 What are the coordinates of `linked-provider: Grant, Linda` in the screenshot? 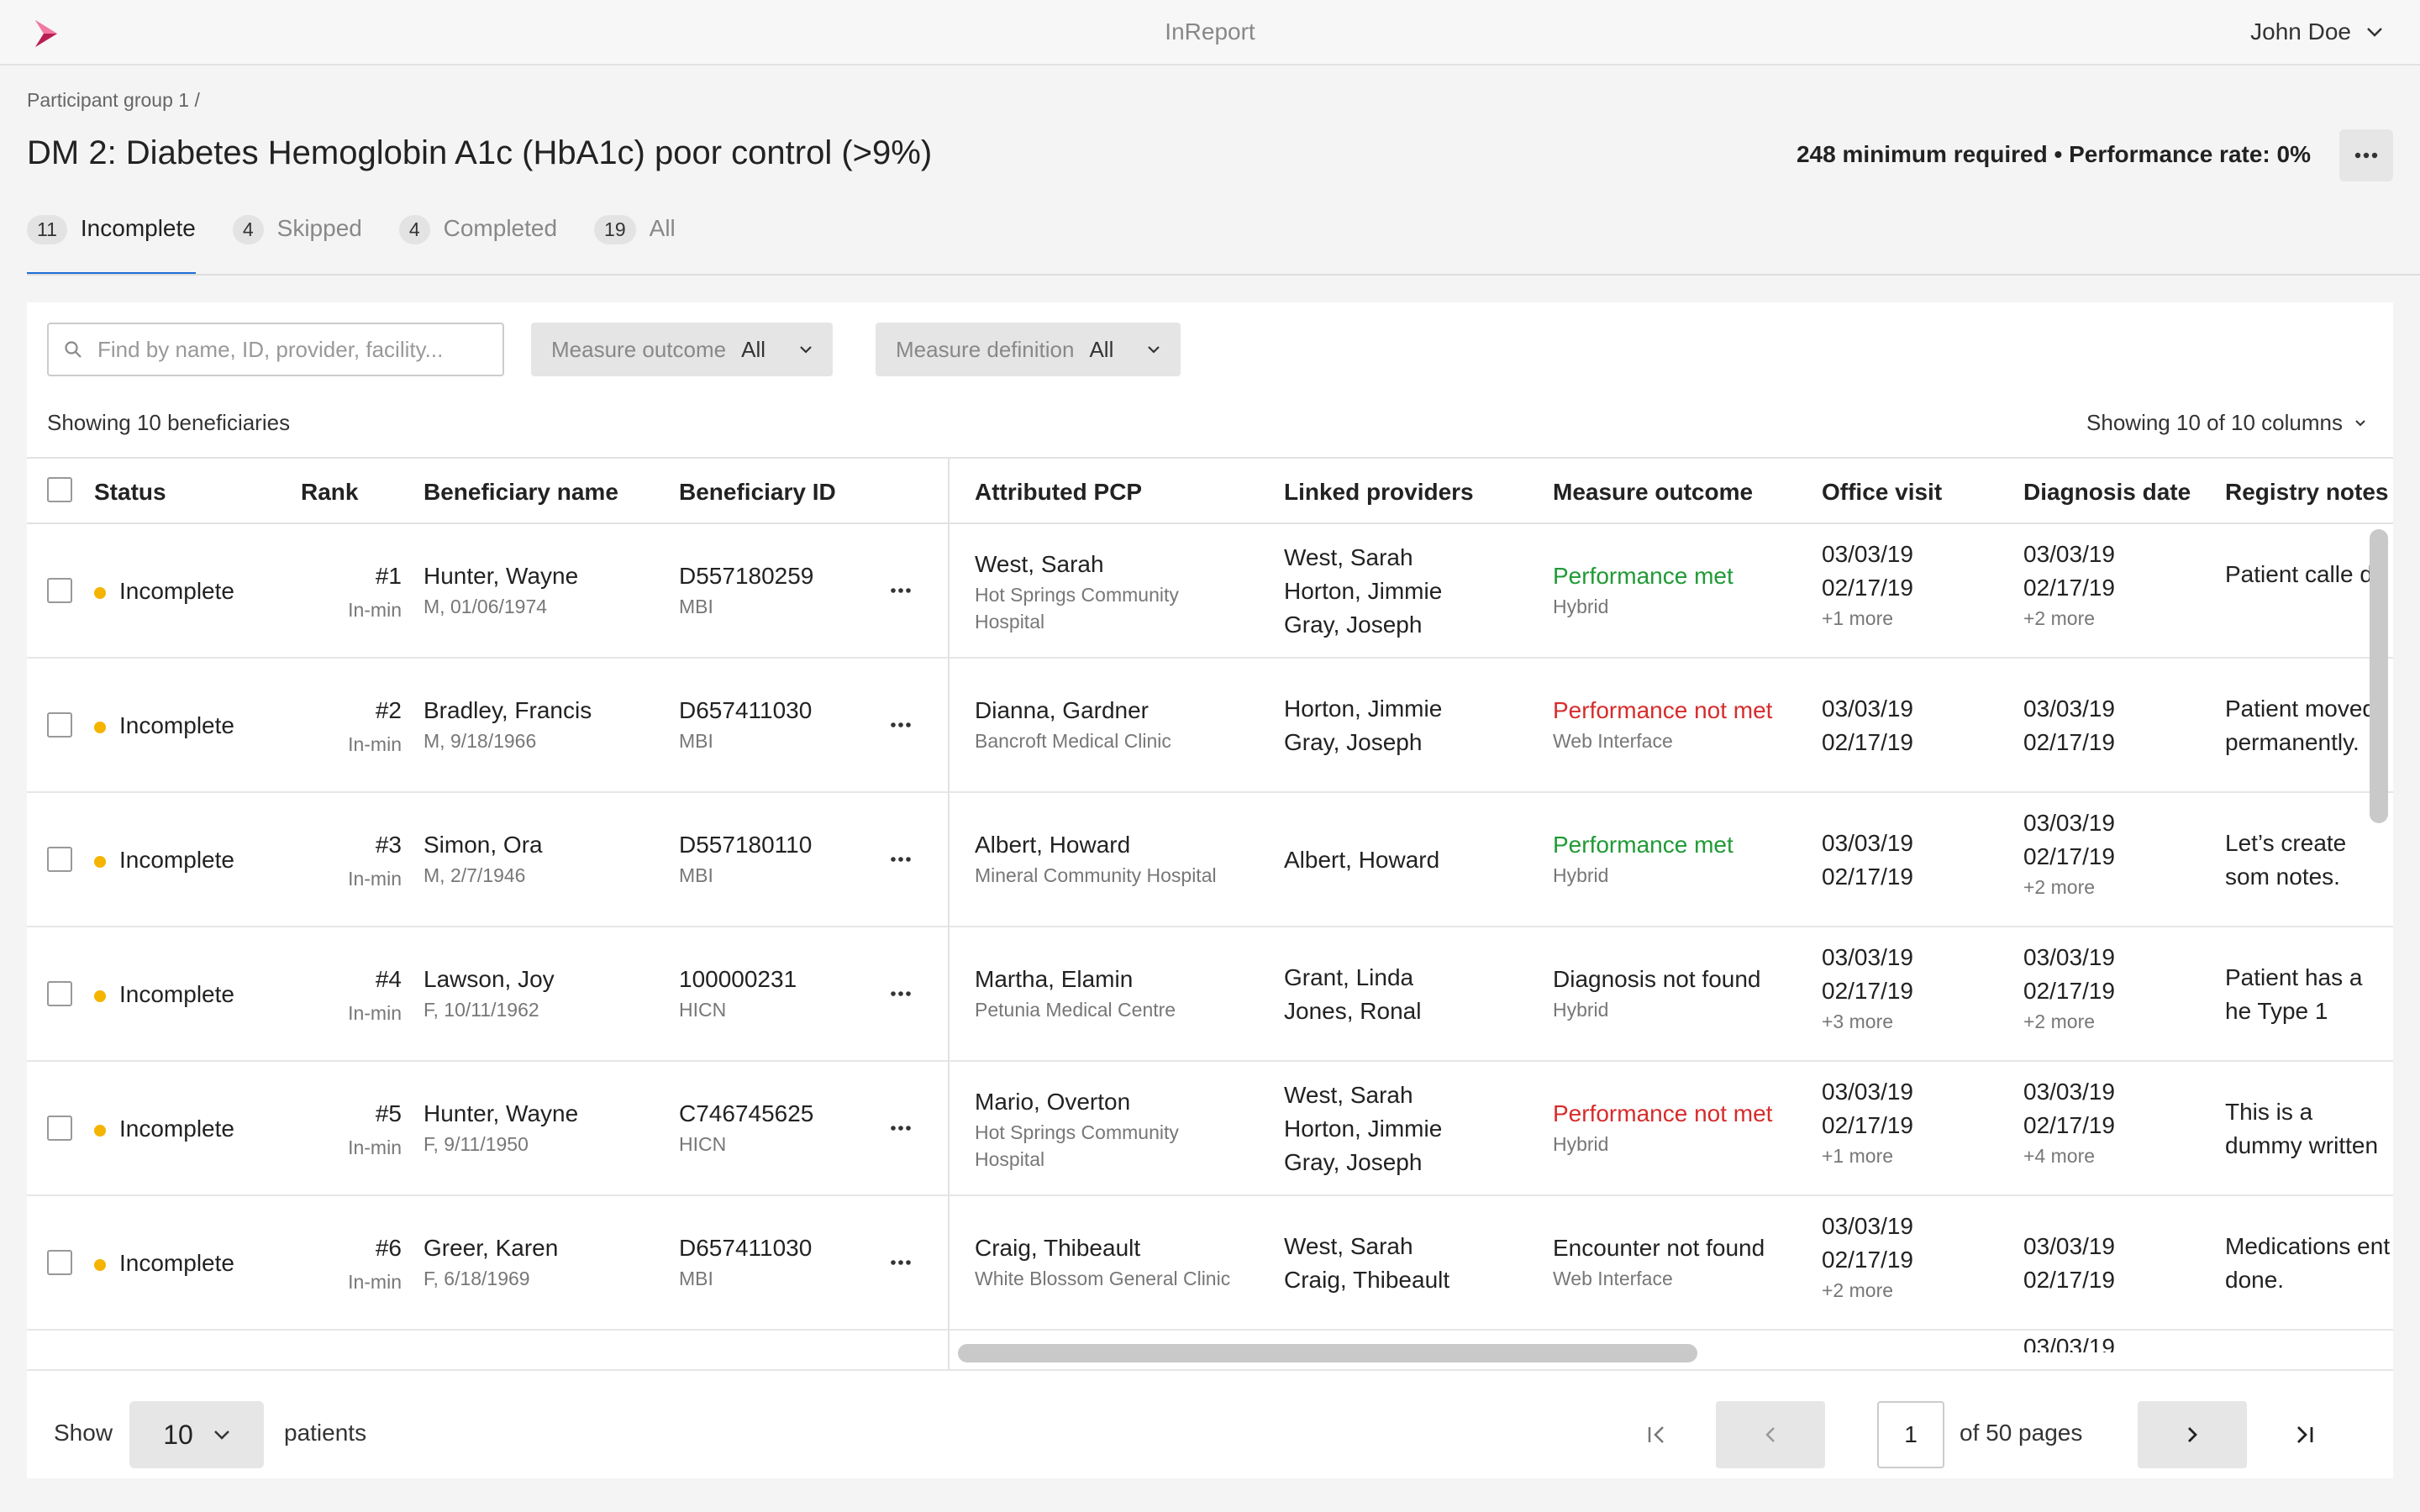 It's located at (1349, 977).